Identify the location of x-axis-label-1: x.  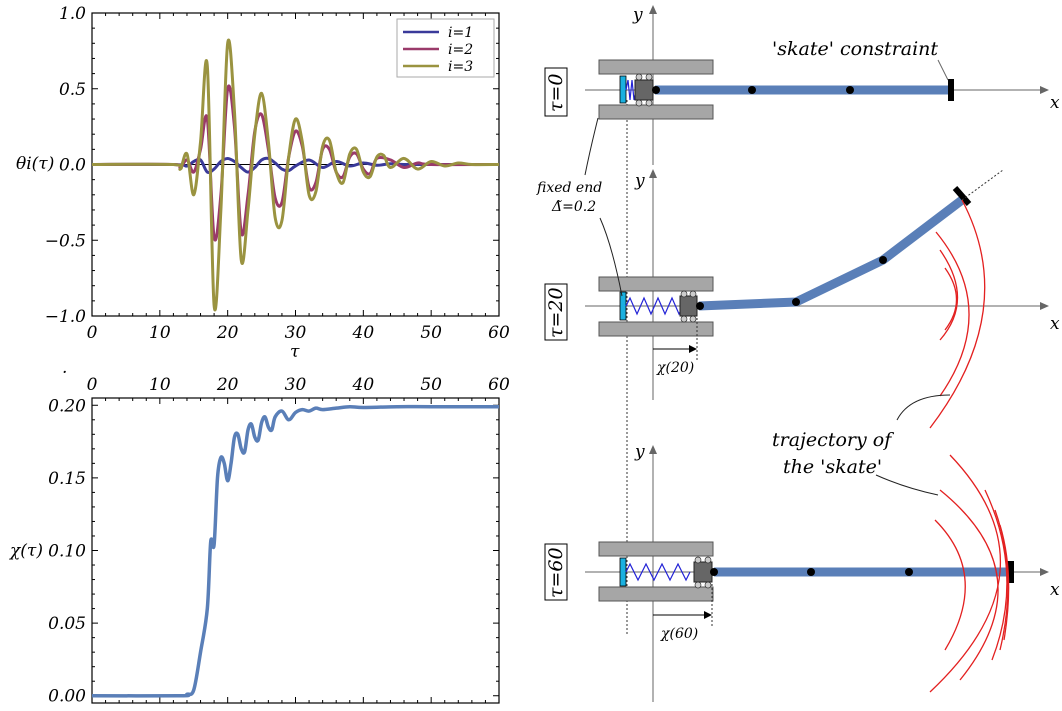
(1055, 103).